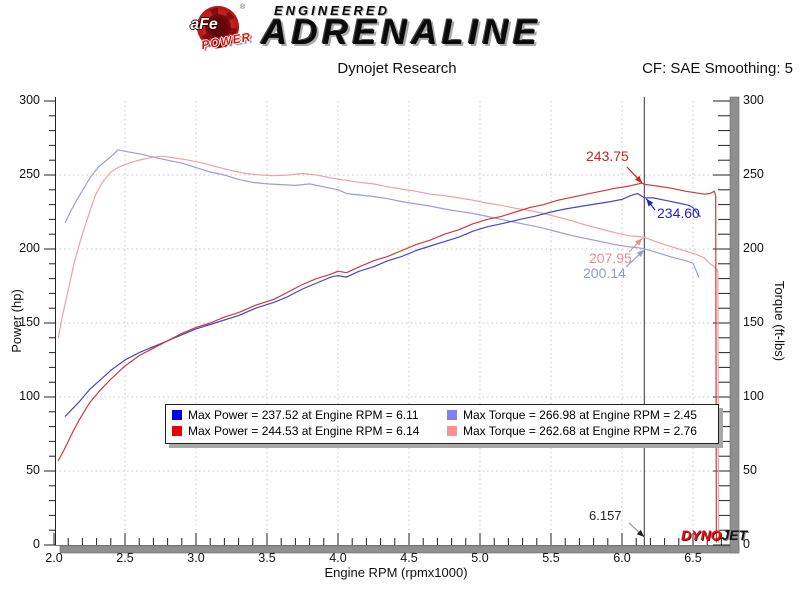  What do you see at coordinates (678, 213) in the screenshot?
I see `ann-power-base-label: 234.60` at bounding box center [678, 213].